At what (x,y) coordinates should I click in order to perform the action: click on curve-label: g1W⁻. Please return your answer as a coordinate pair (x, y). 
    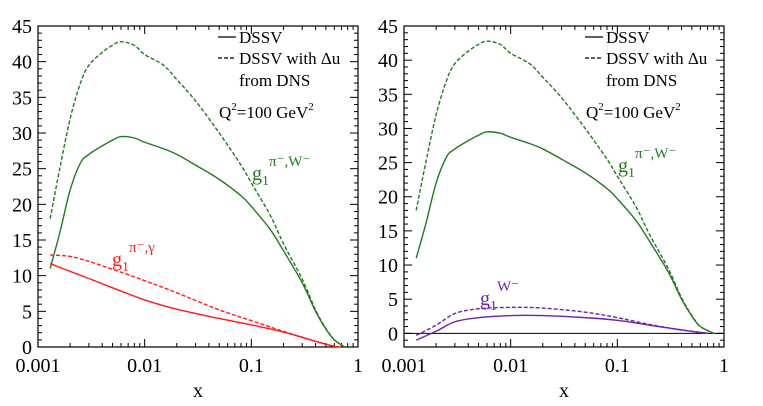
    Looking at the image, I should click on (499, 296).